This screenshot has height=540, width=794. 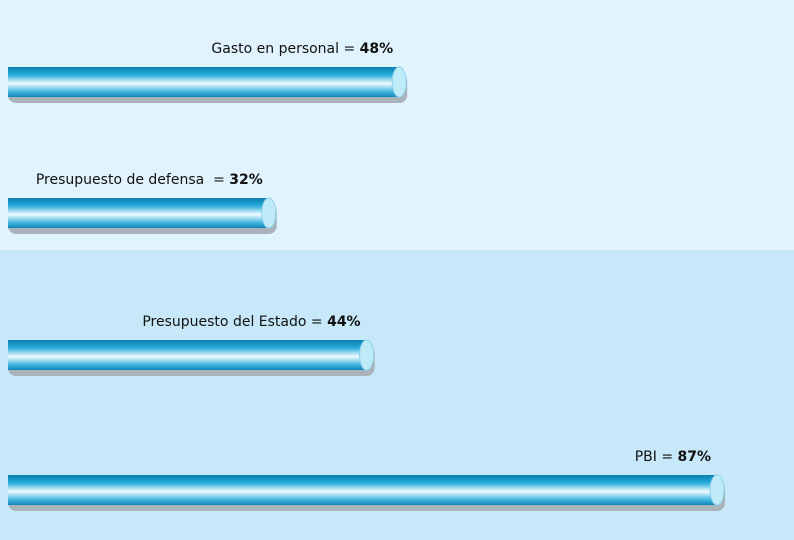 What do you see at coordinates (344, 322) in the screenshot?
I see `value-label: 44%` at bounding box center [344, 322].